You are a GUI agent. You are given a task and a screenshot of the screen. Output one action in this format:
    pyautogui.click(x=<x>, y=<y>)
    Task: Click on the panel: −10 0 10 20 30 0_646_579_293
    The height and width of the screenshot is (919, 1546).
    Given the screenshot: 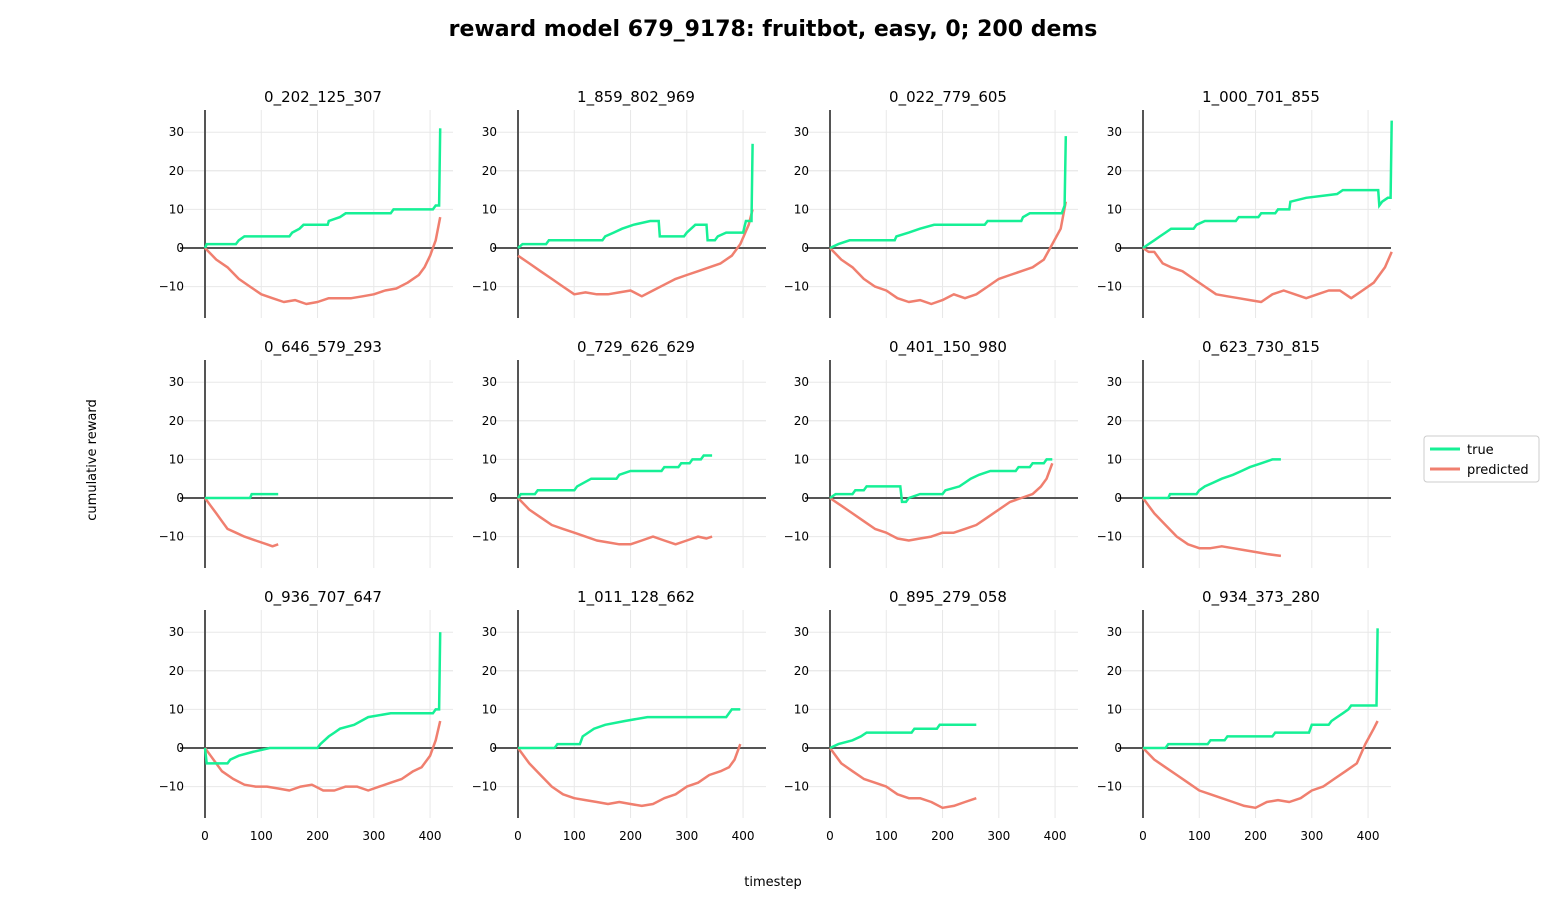 What is the action you would take?
    pyautogui.click(x=306, y=453)
    